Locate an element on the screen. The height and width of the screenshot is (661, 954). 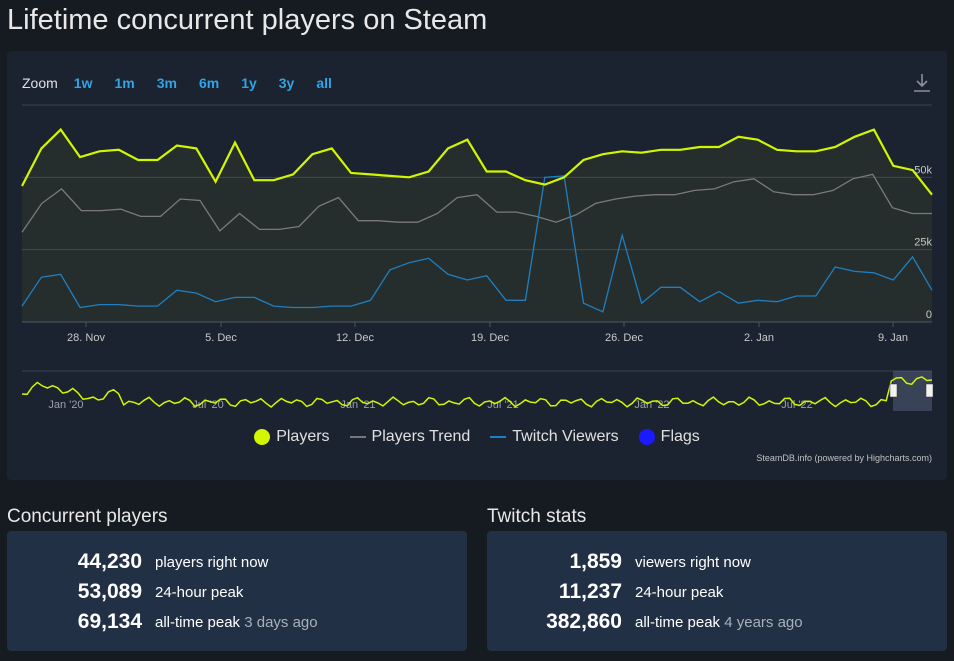
players-line is located at coordinates (477, 161).